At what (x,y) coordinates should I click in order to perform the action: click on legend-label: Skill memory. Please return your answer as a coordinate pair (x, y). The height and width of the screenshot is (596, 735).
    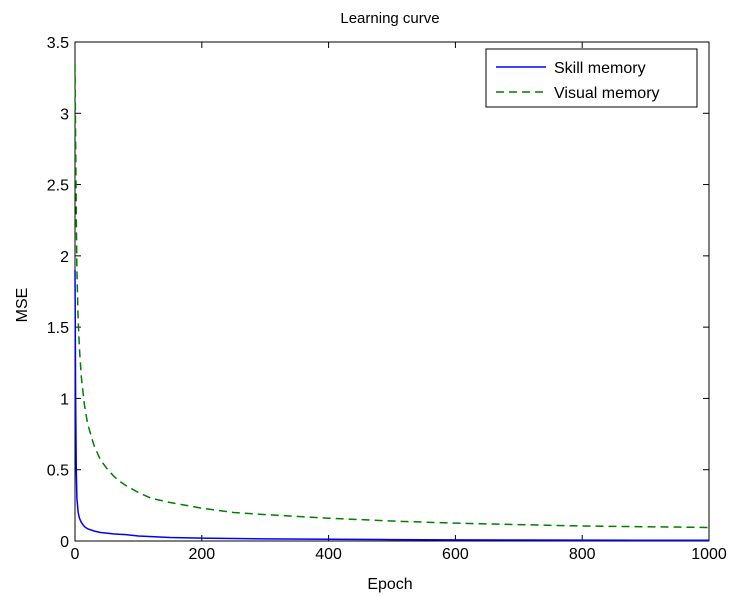
    Looking at the image, I should click on (600, 68).